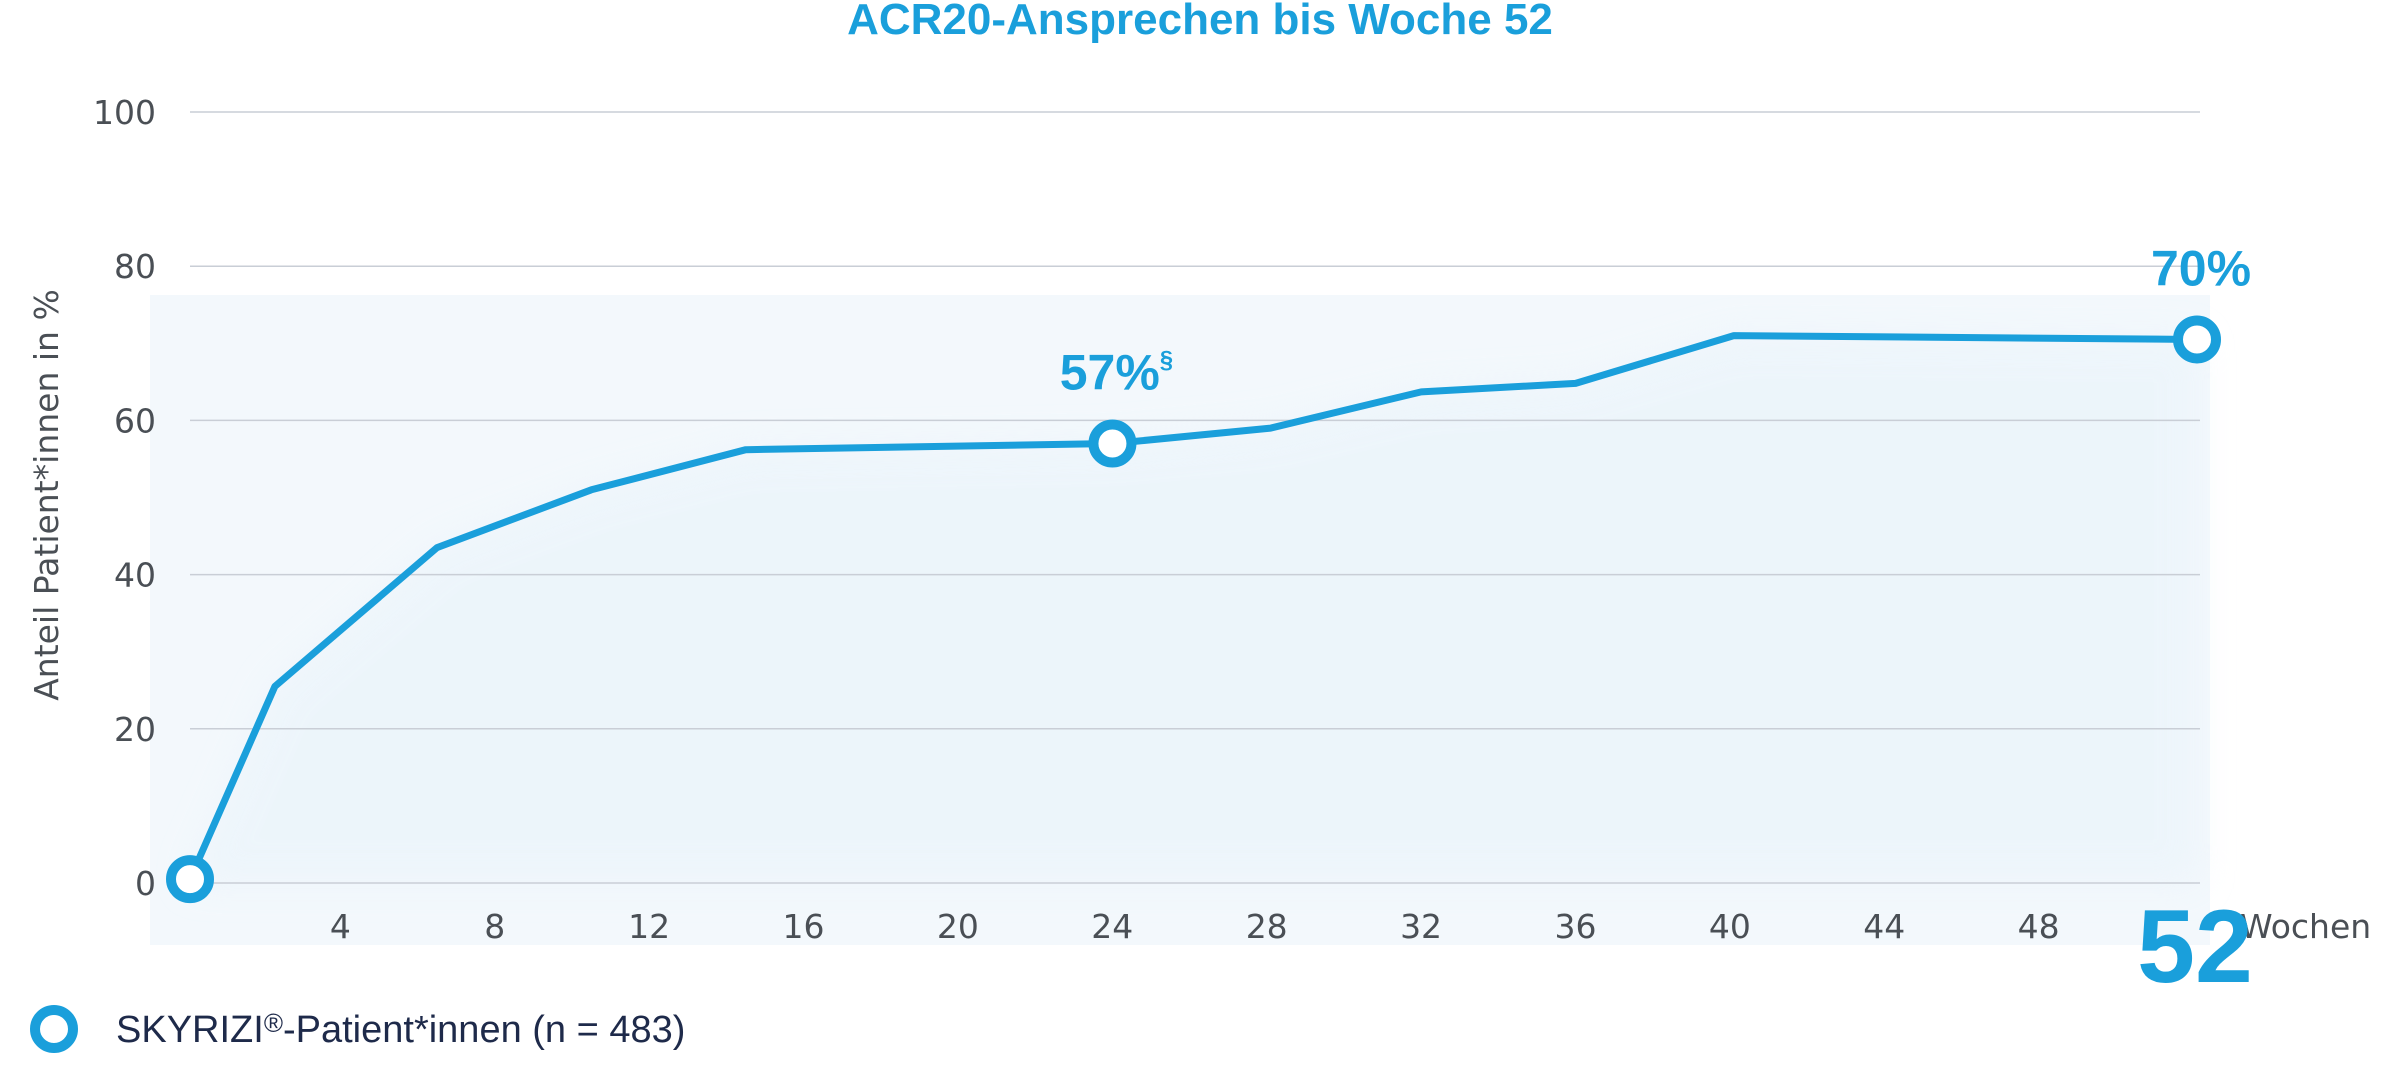 The height and width of the screenshot is (1080, 2400). What do you see at coordinates (1112, 926) in the screenshot?
I see `x-tick-label: 24` at bounding box center [1112, 926].